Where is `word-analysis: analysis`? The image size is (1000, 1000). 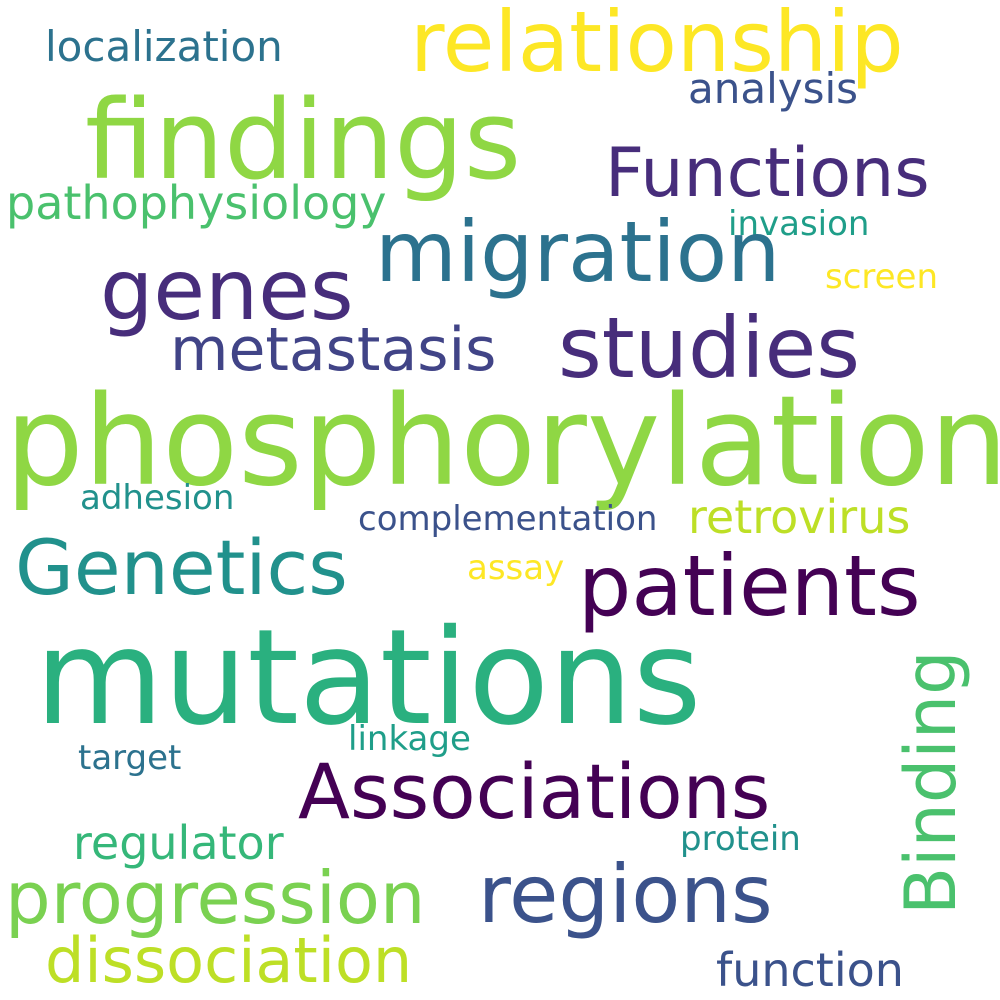 word-analysis: analysis is located at coordinates (773, 88).